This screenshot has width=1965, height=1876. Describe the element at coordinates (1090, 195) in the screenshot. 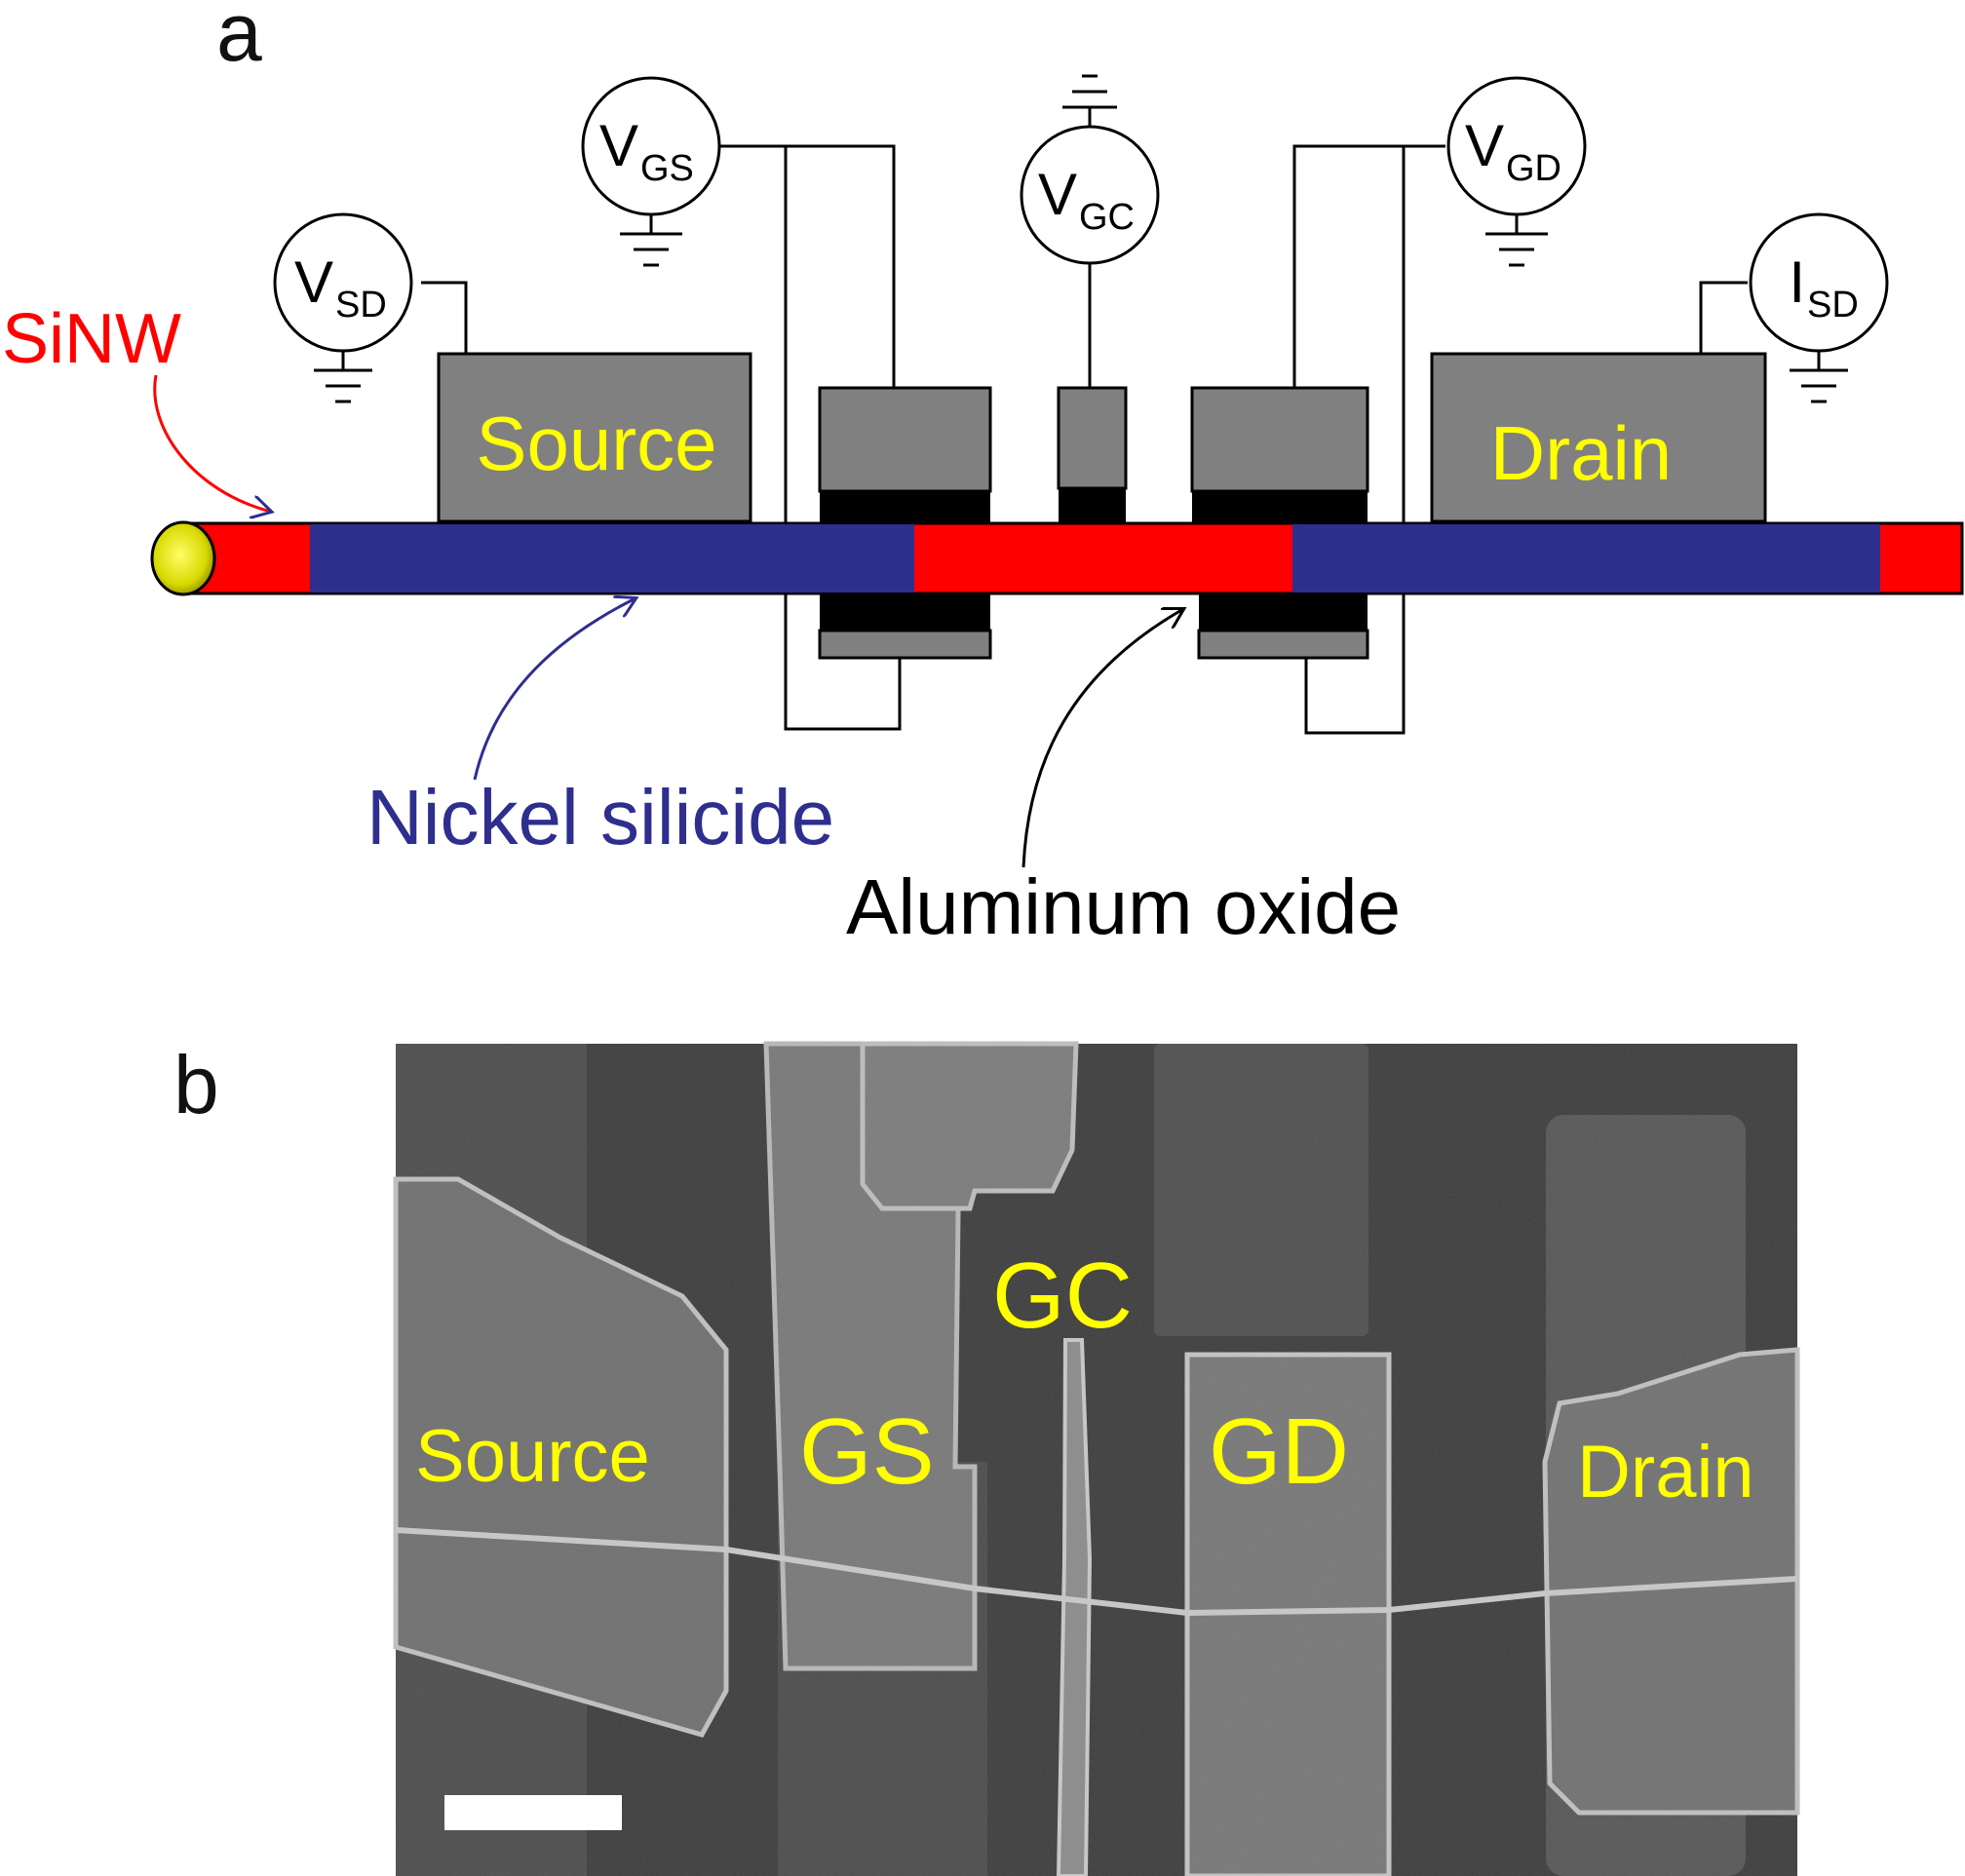

I see `meter-vgc: V GC` at that location.